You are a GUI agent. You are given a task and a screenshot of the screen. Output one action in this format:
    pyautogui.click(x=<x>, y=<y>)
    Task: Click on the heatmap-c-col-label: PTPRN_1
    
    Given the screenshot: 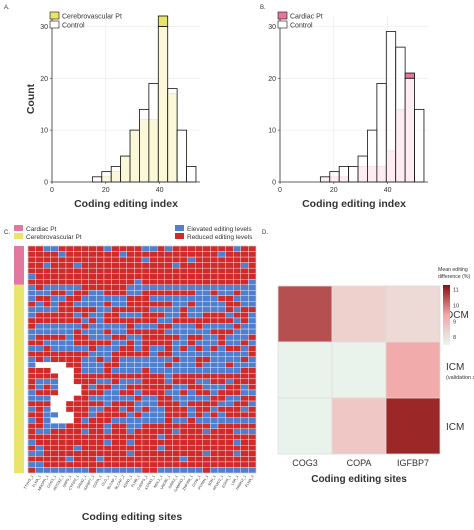 What is the action you would take?
    pyautogui.click(x=203, y=483)
    